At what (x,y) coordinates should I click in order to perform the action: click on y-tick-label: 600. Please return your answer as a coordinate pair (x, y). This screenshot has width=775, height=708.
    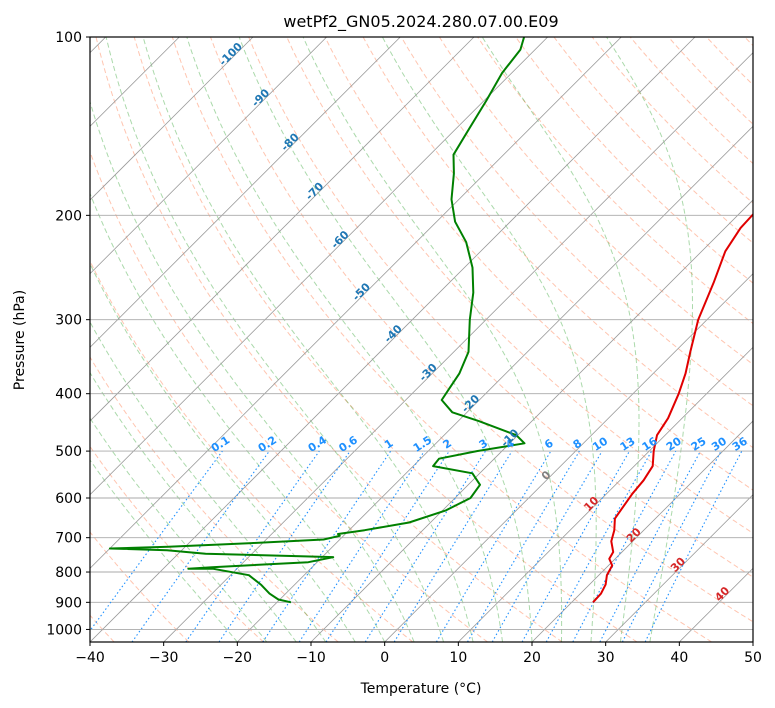
    Looking at the image, I should click on (68, 499).